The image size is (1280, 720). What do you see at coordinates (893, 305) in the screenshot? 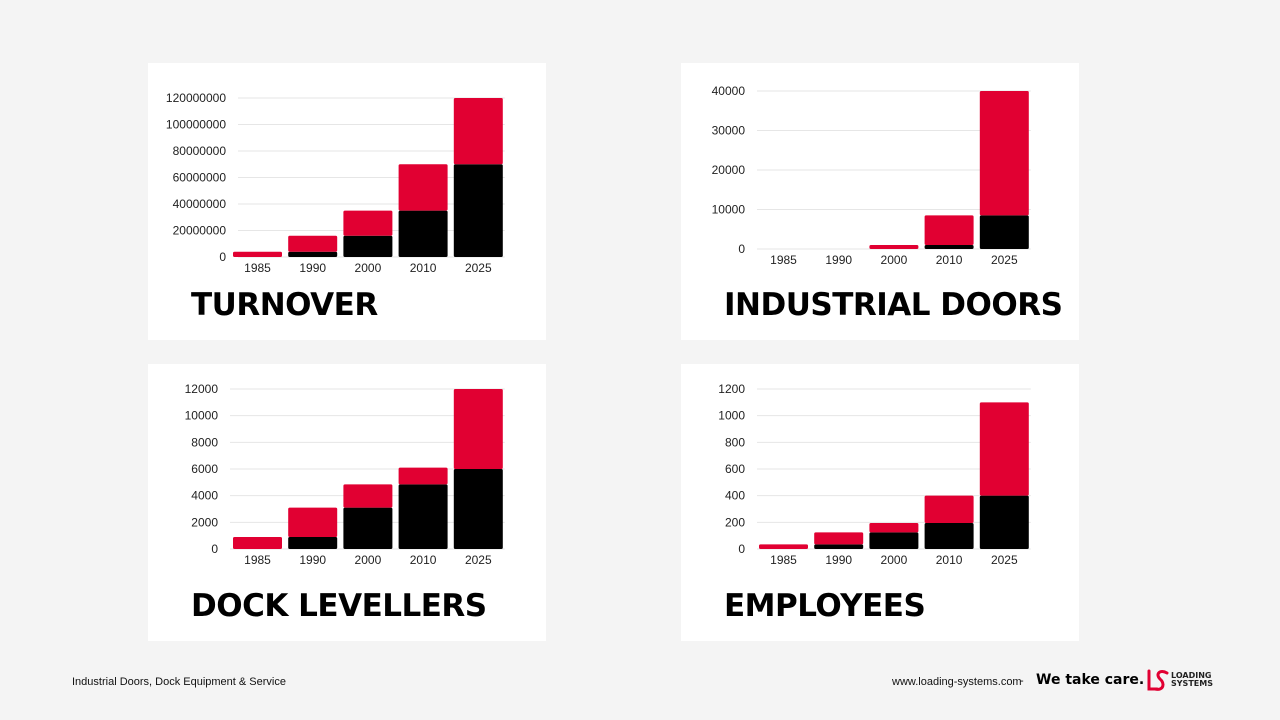
I see `industrial-doors-chart-title: INDUSTRIAL DOORS` at bounding box center [893, 305].